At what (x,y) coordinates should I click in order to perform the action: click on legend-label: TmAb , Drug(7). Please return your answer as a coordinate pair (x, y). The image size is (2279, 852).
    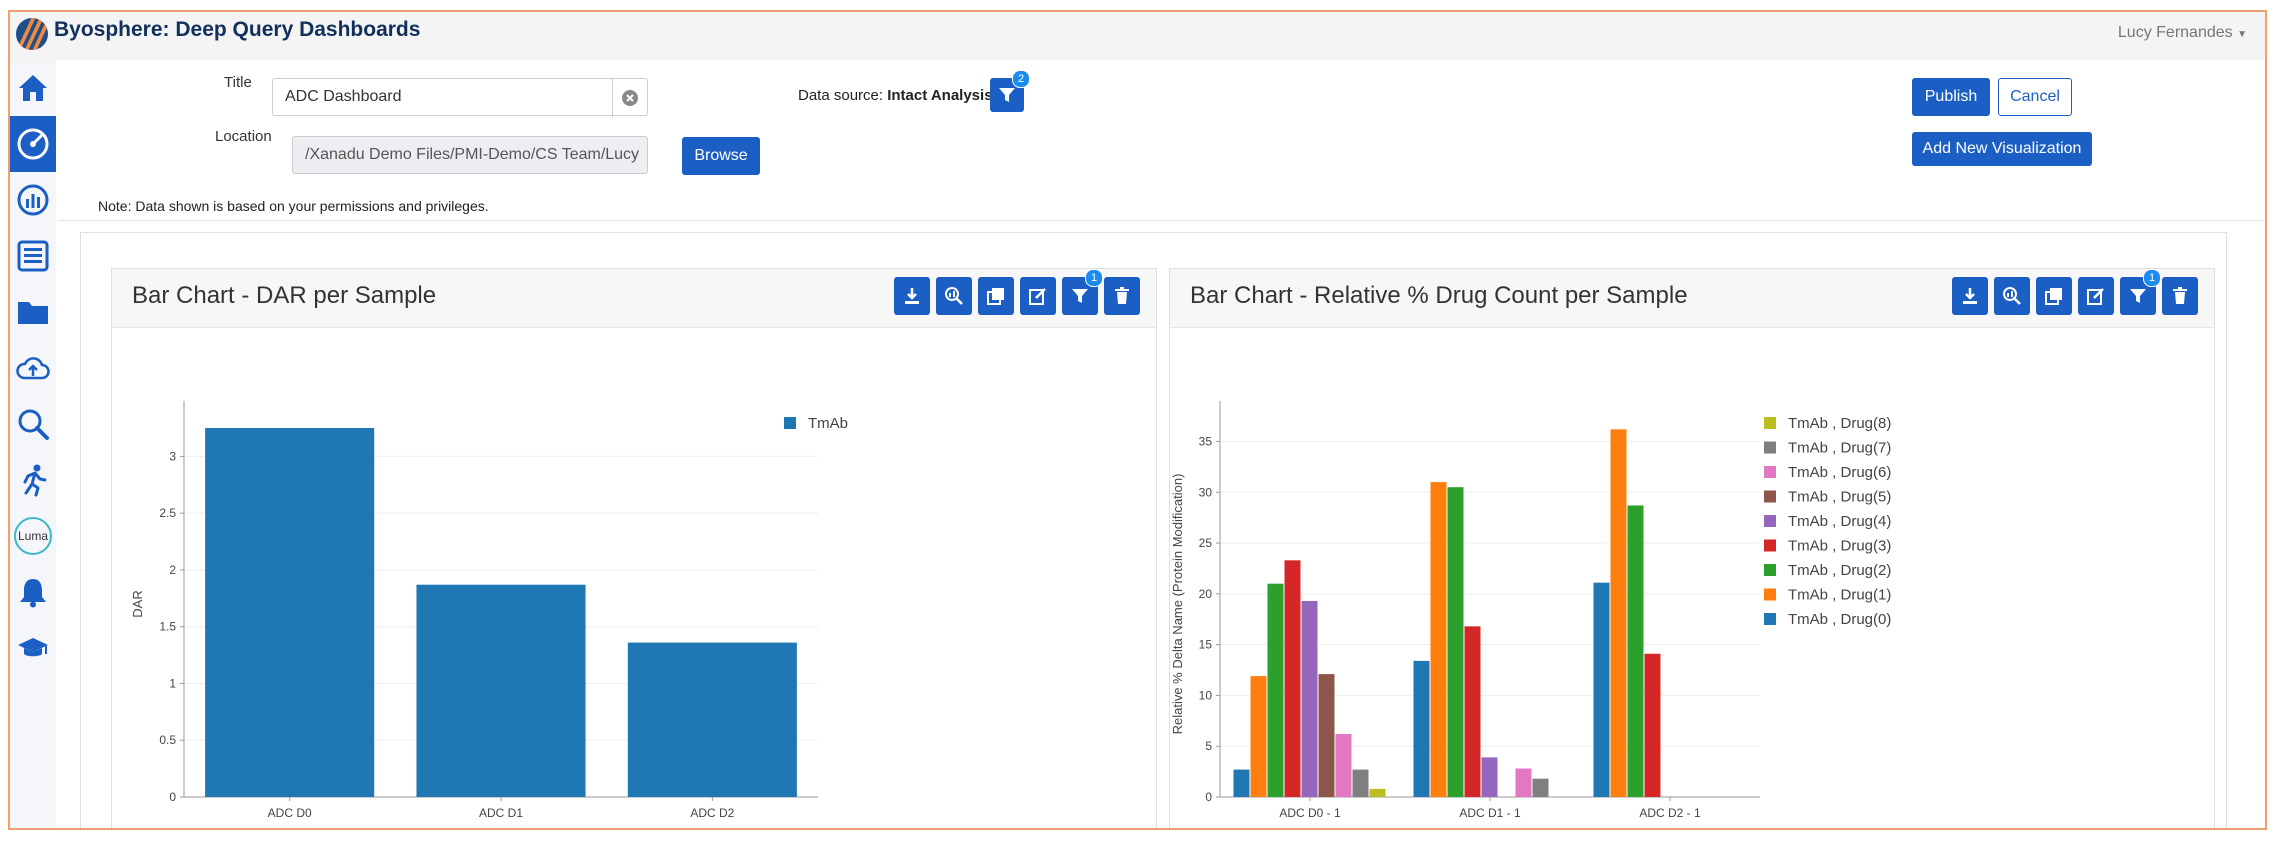
    Looking at the image, I should click on (1839, 448).